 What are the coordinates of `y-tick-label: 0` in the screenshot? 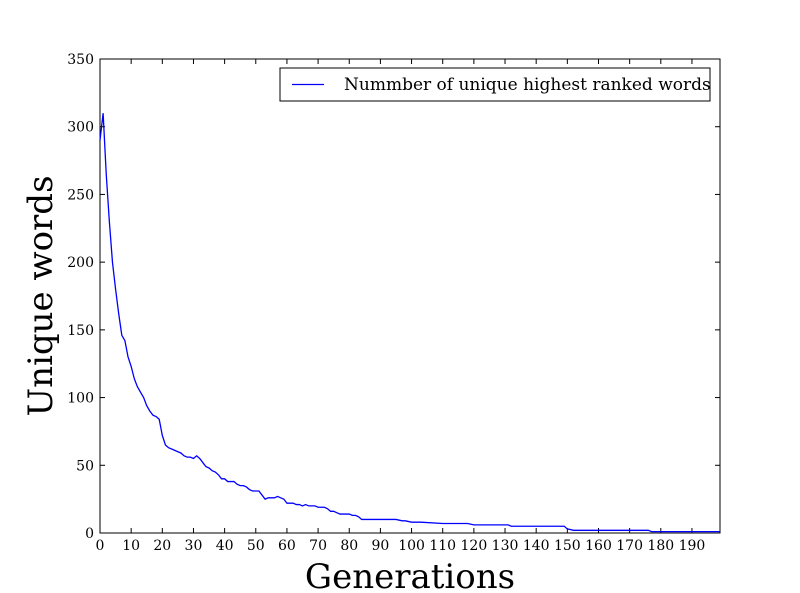 It's located at (89, 534).